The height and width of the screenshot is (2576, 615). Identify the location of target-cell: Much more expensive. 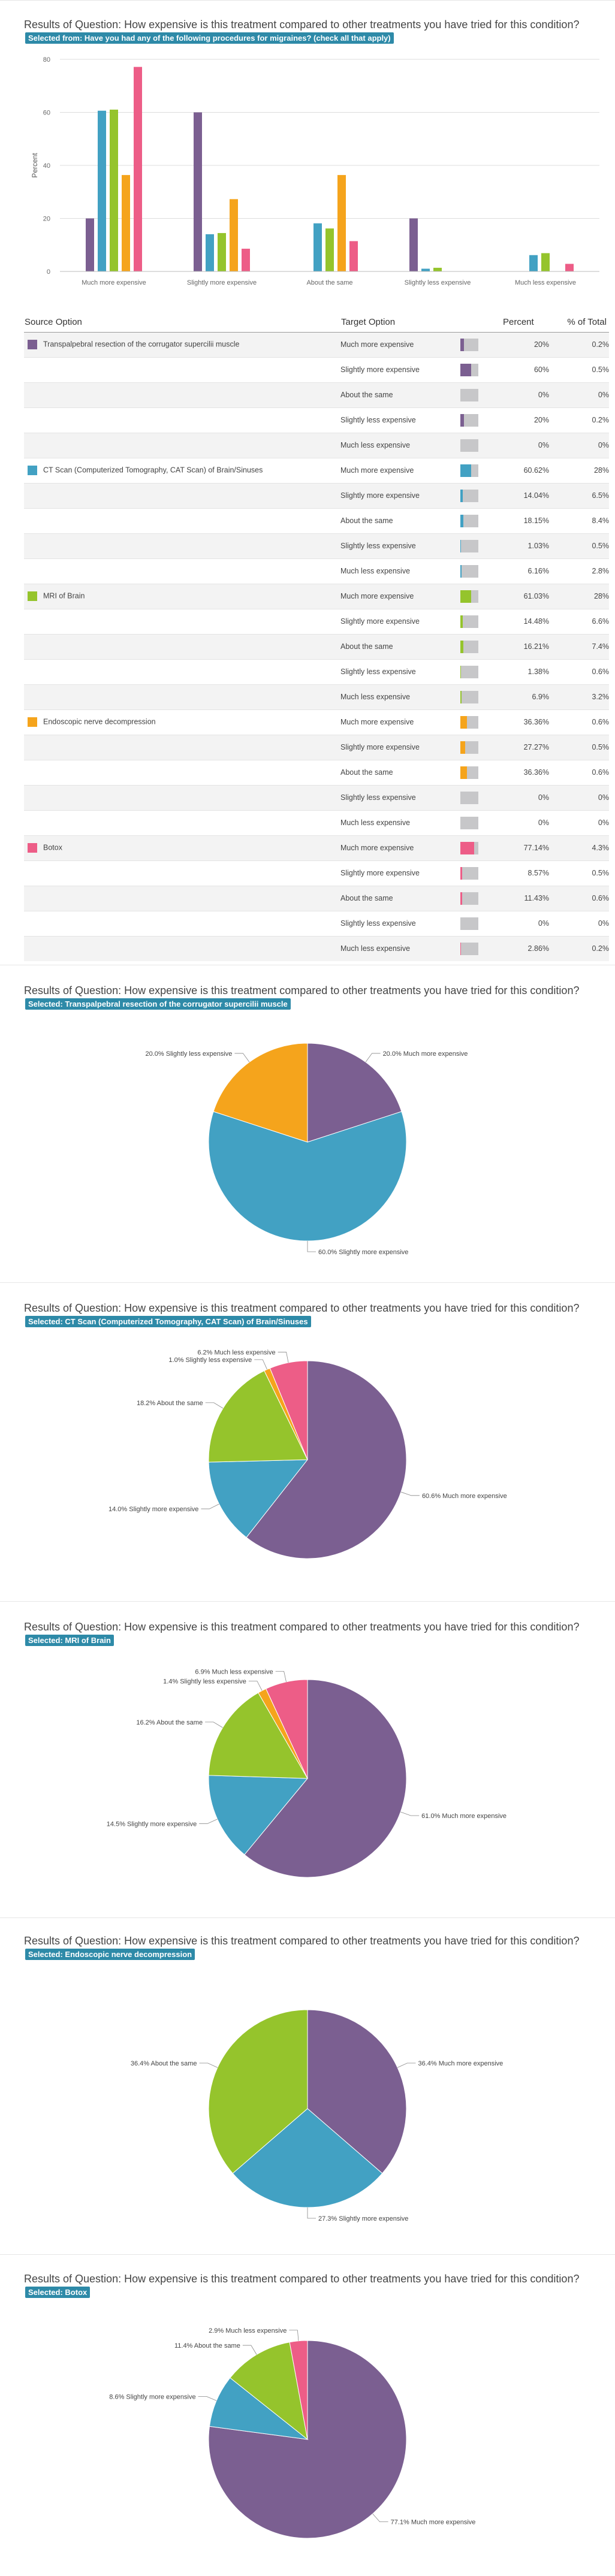
(400, 722).